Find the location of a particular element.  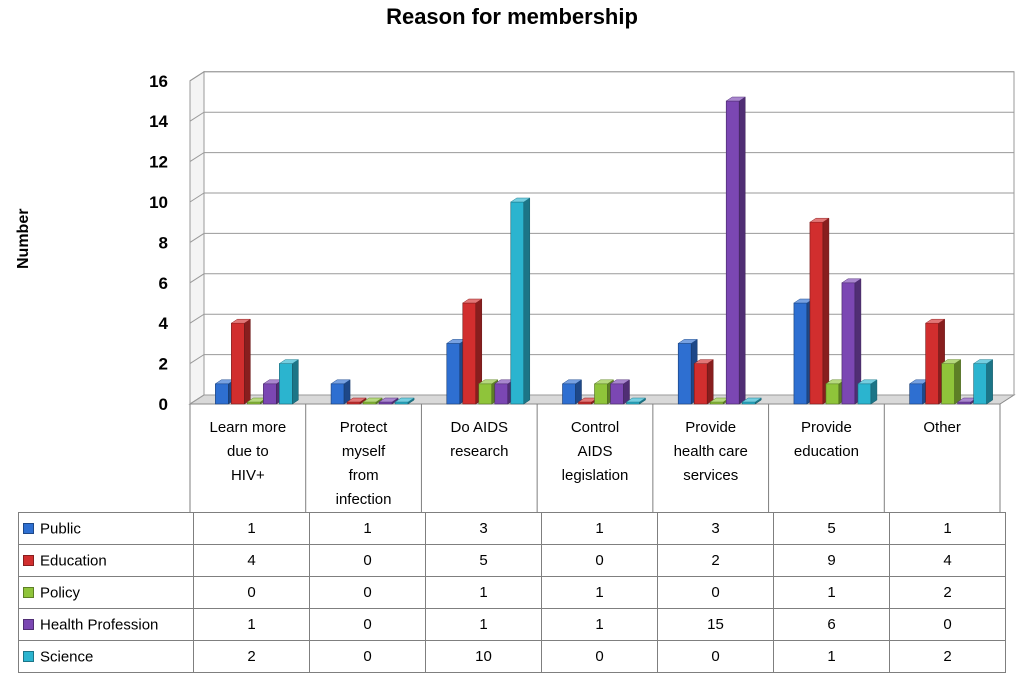

y-tick-label: 0 is located at coordinates (163, 404).